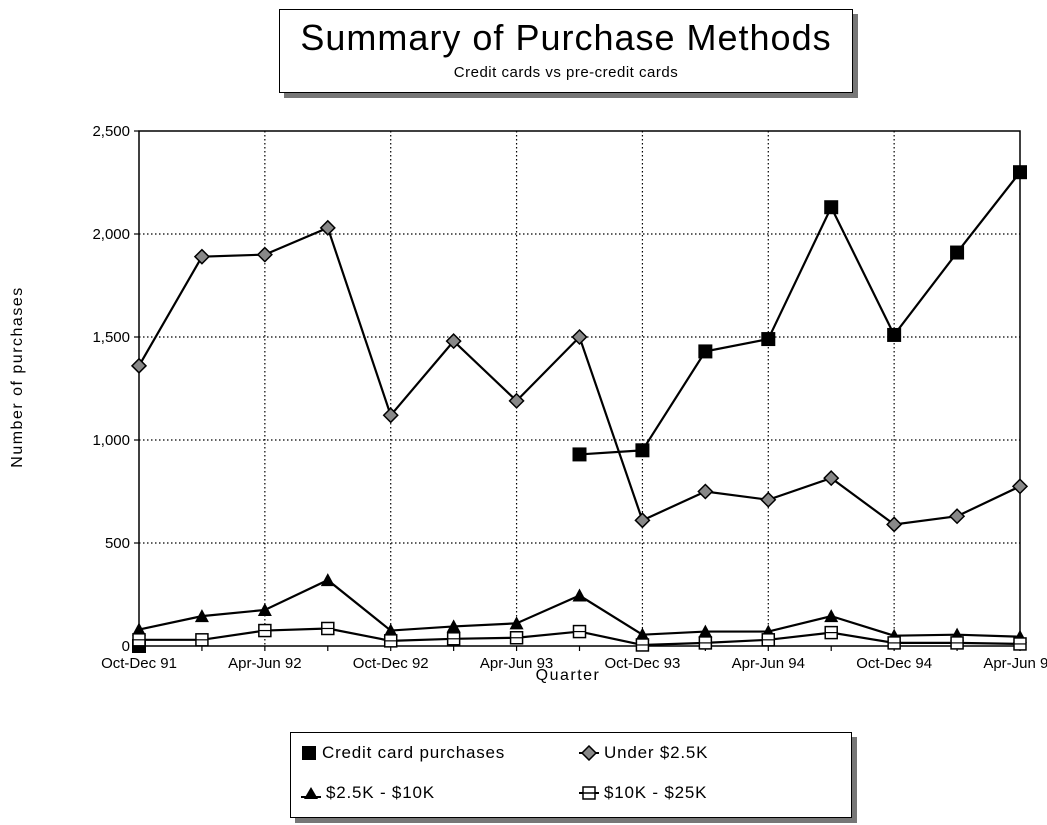  Describe the element at coordinates (589, 753) in the screenshot. I see `diamond-icon` at that location.